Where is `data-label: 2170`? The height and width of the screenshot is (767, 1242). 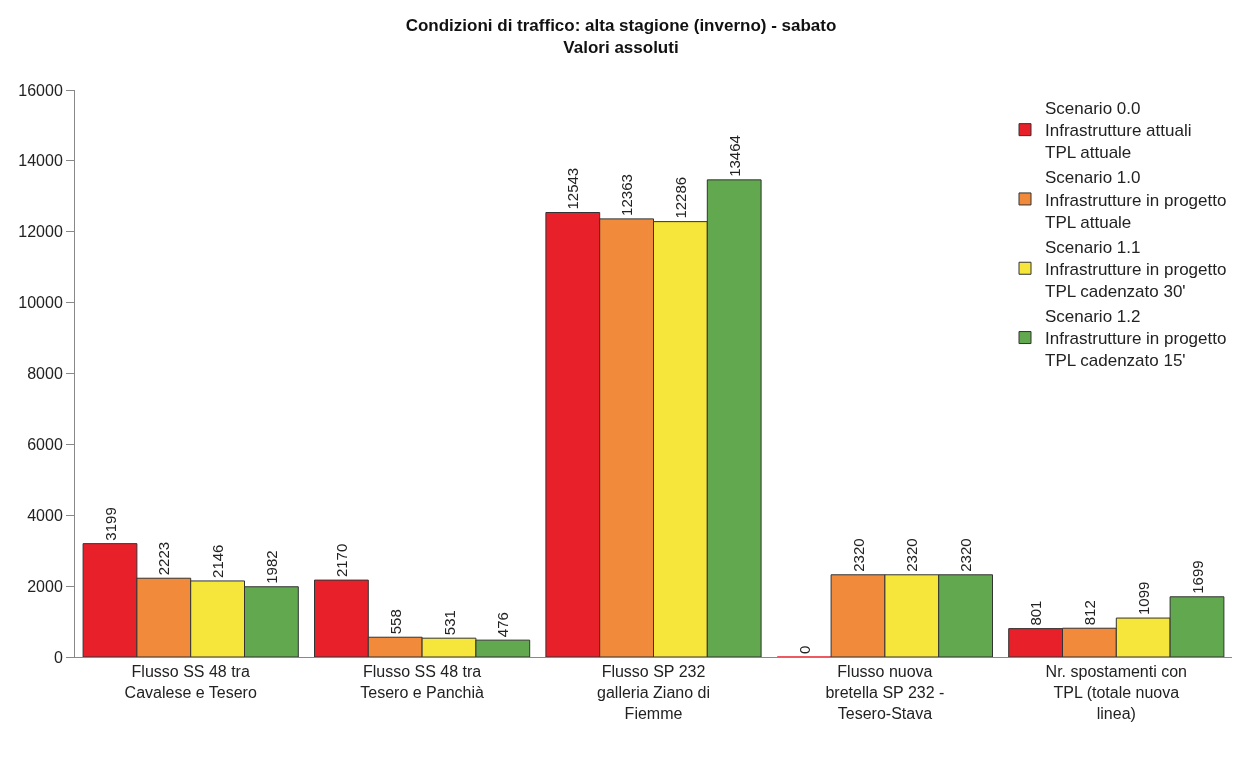
data-label: 2170 is located at coordinates (341, 560).